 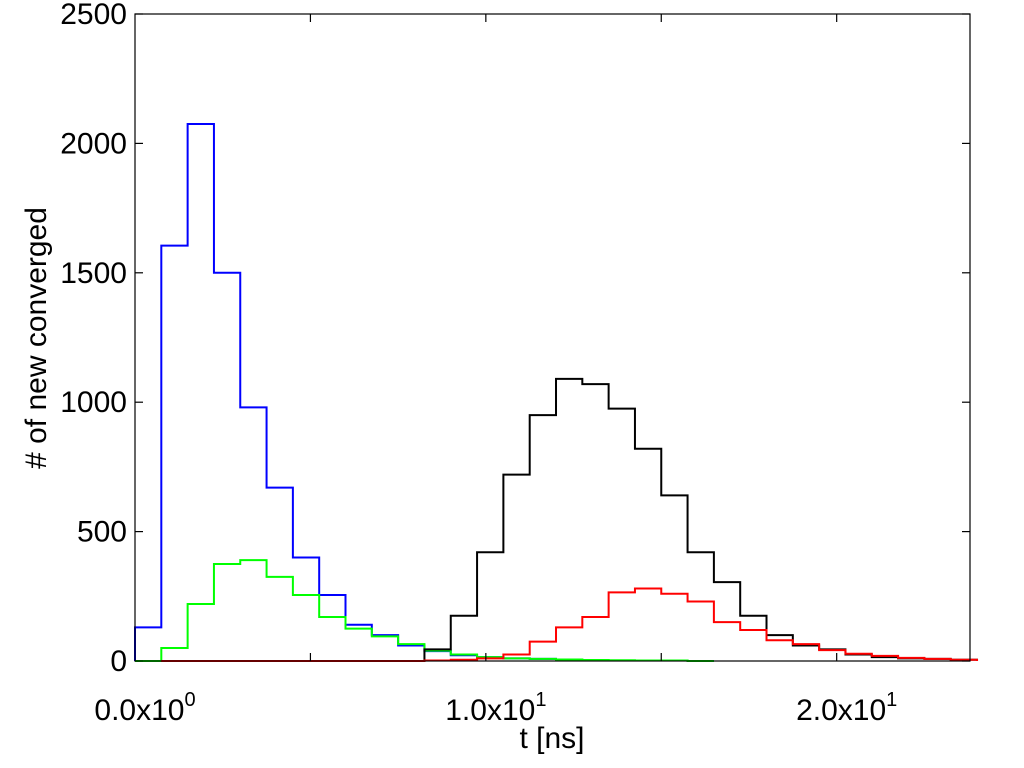 I want to click on y-tick-labels: 0 500 1000 1500 2000 2500, so click(x=93, y=339).